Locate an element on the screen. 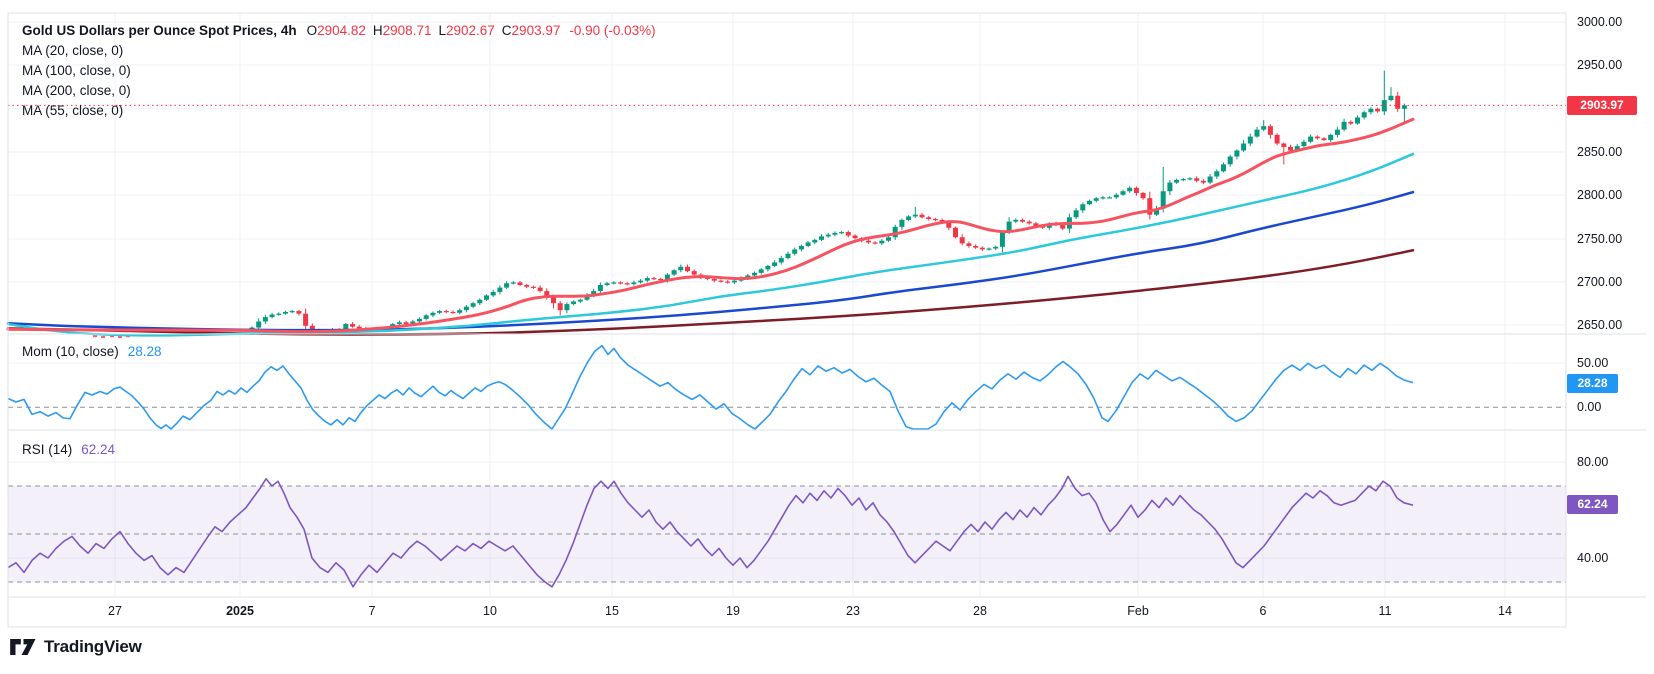  legend-ma200: MA (200, close, 0) is located at coordinates (76, 90).